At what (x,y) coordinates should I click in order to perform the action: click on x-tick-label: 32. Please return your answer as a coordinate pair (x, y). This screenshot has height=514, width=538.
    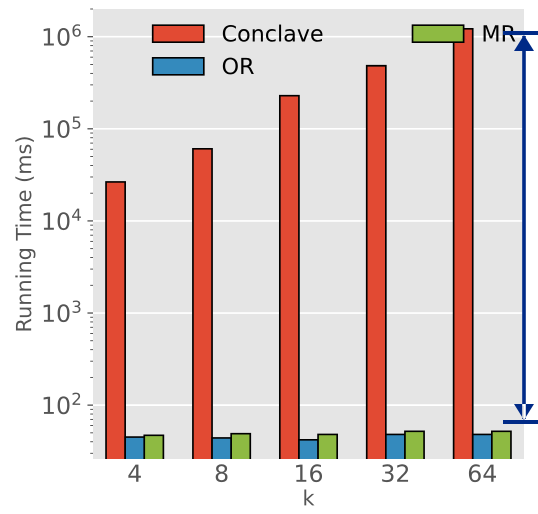
    Looking at the image, I should click on (395, 473).